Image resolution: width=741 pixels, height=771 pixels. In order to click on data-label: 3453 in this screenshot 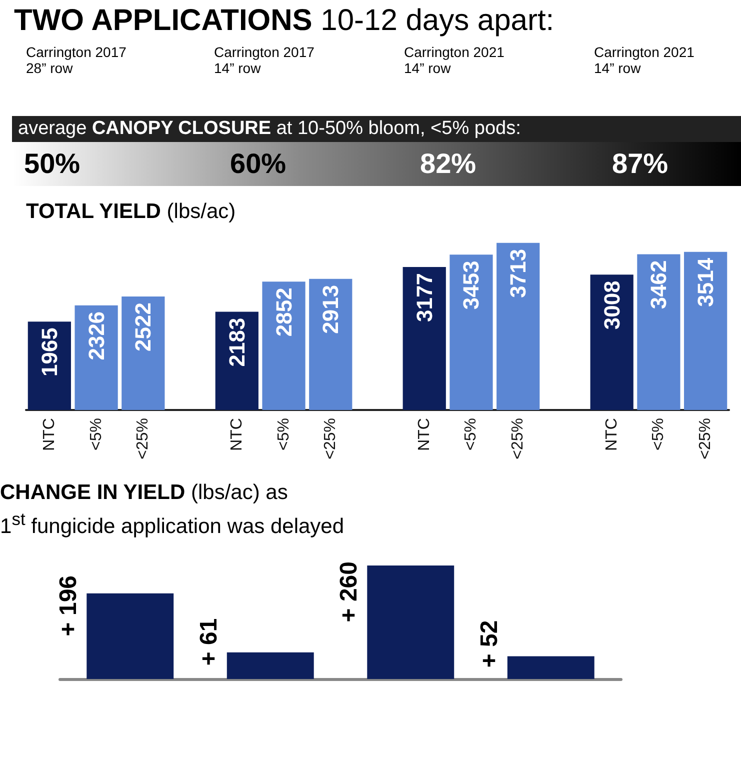, I will do `click(471, 285)`.